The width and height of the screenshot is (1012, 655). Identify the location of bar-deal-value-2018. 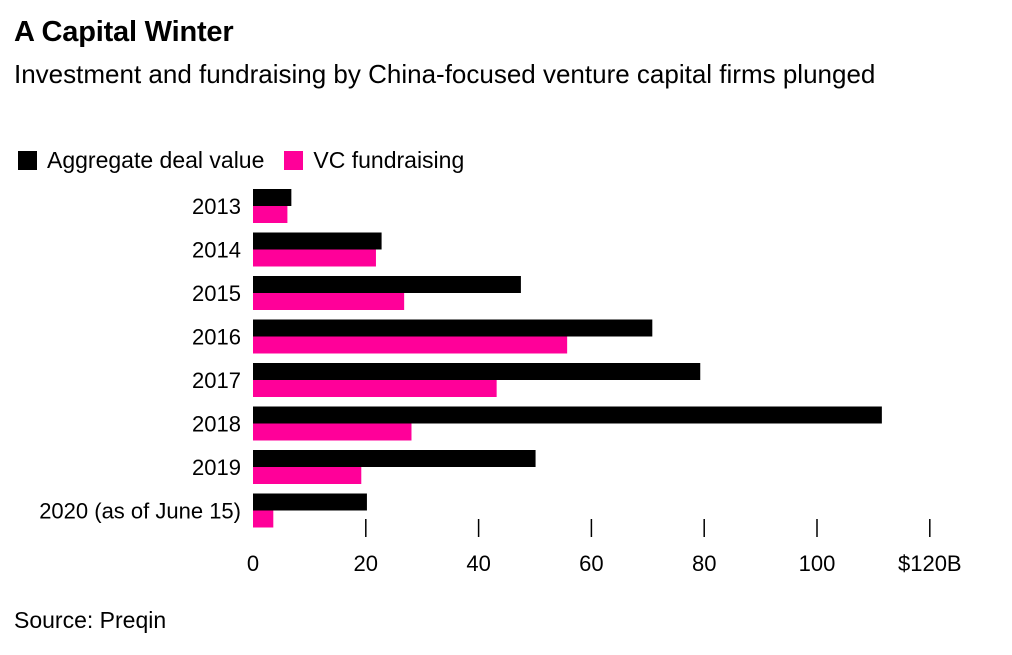
(567, 415).